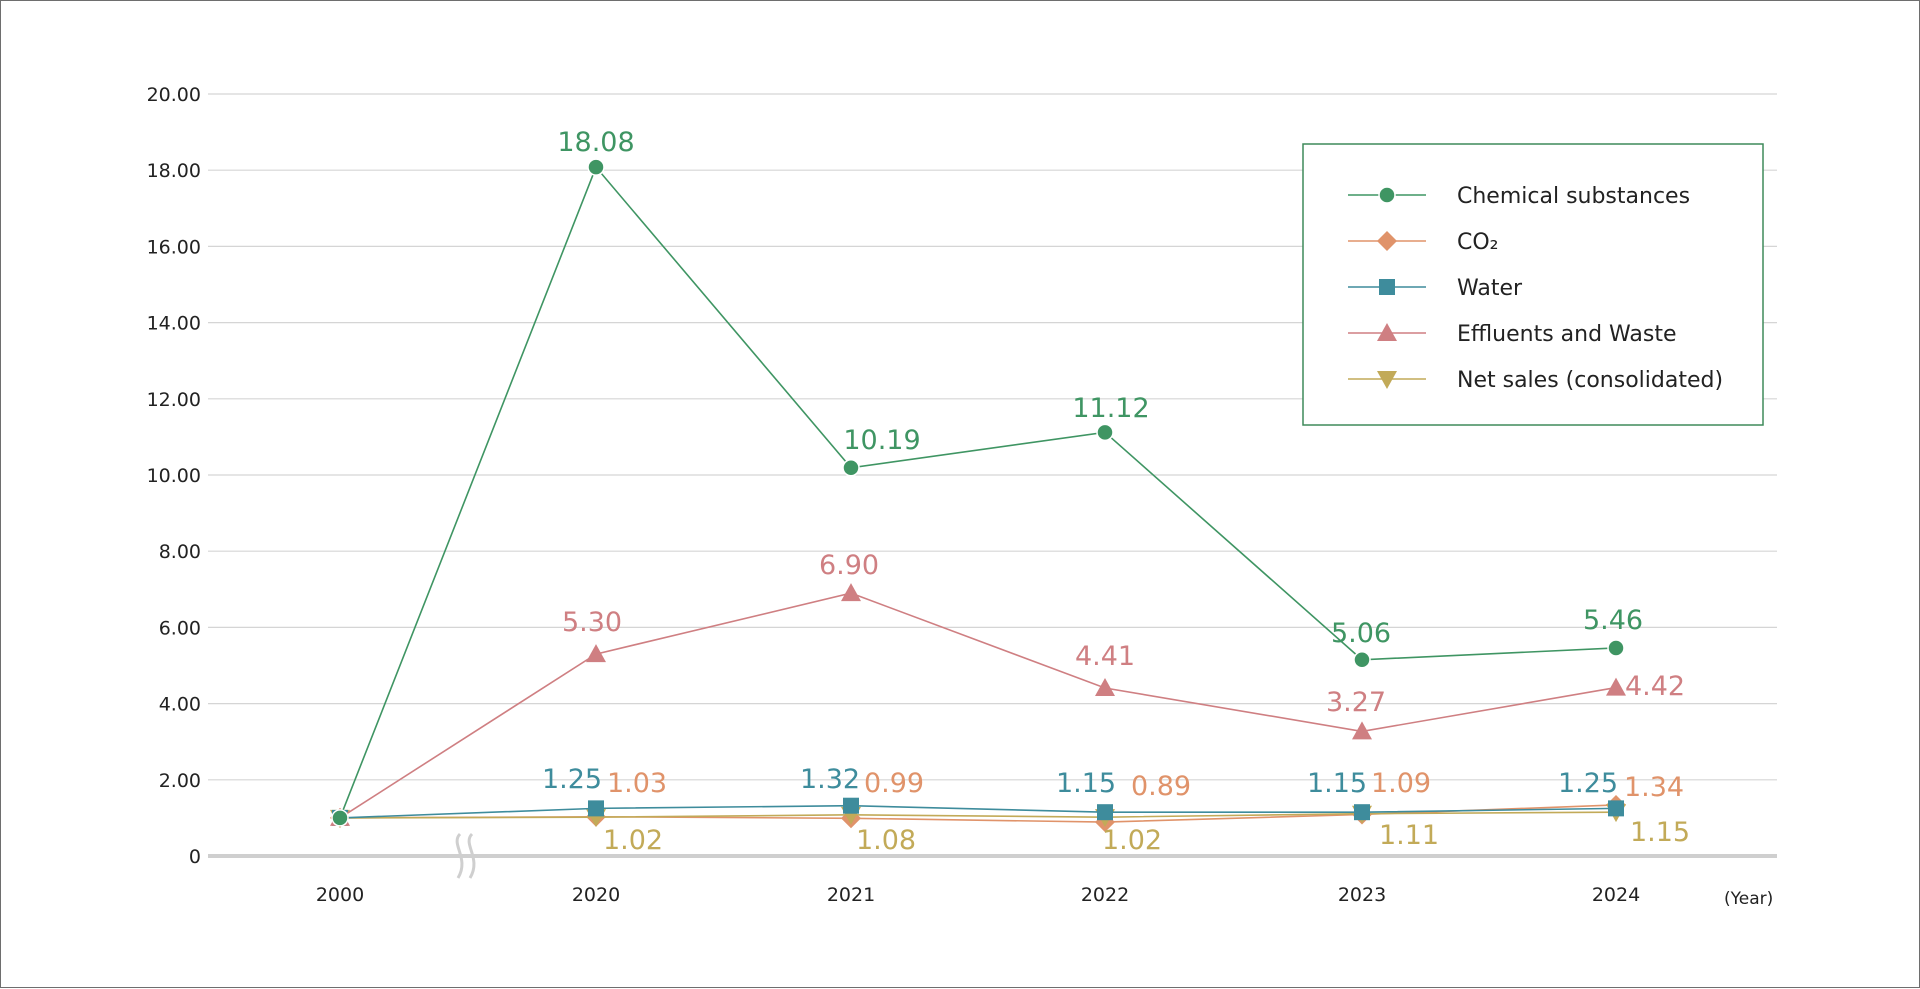 The height and width of the screenshot is (989, 1920). I want to click on x-tick-label: 2024, so click(1616, 895).